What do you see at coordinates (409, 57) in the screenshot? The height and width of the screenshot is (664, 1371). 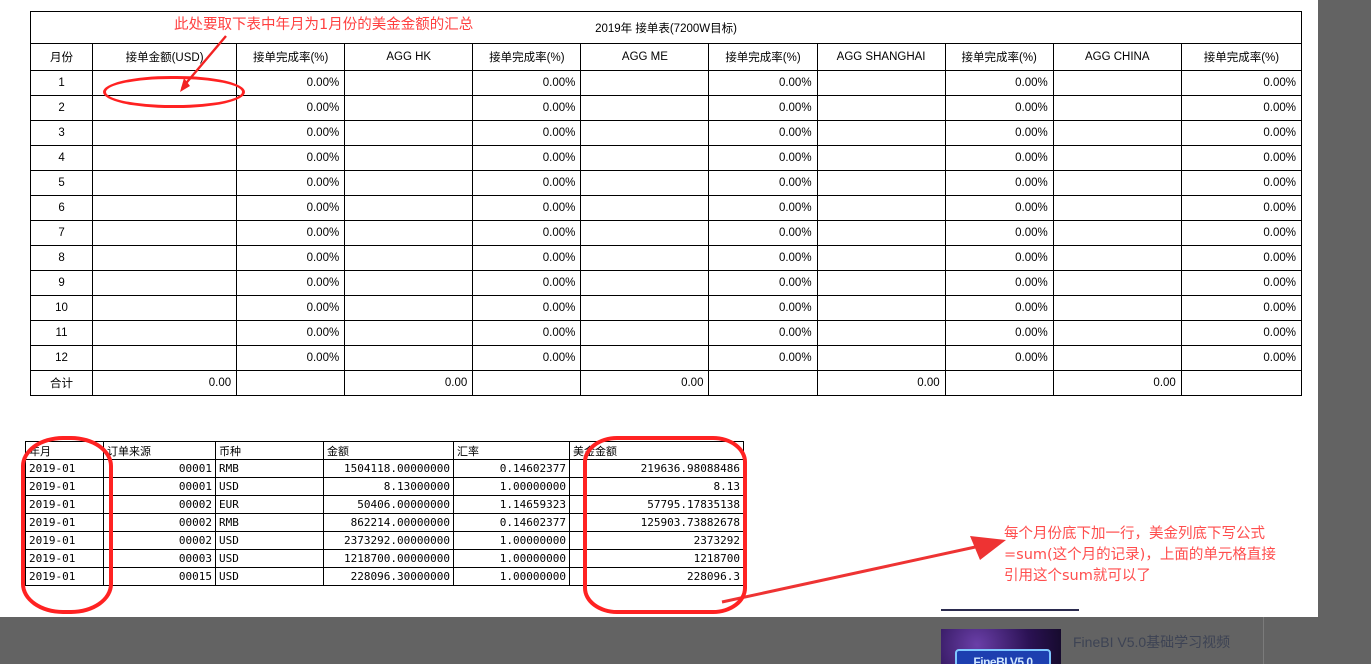 I see `header-agg-hk: AGG HK` at bounding box center [409, 57].